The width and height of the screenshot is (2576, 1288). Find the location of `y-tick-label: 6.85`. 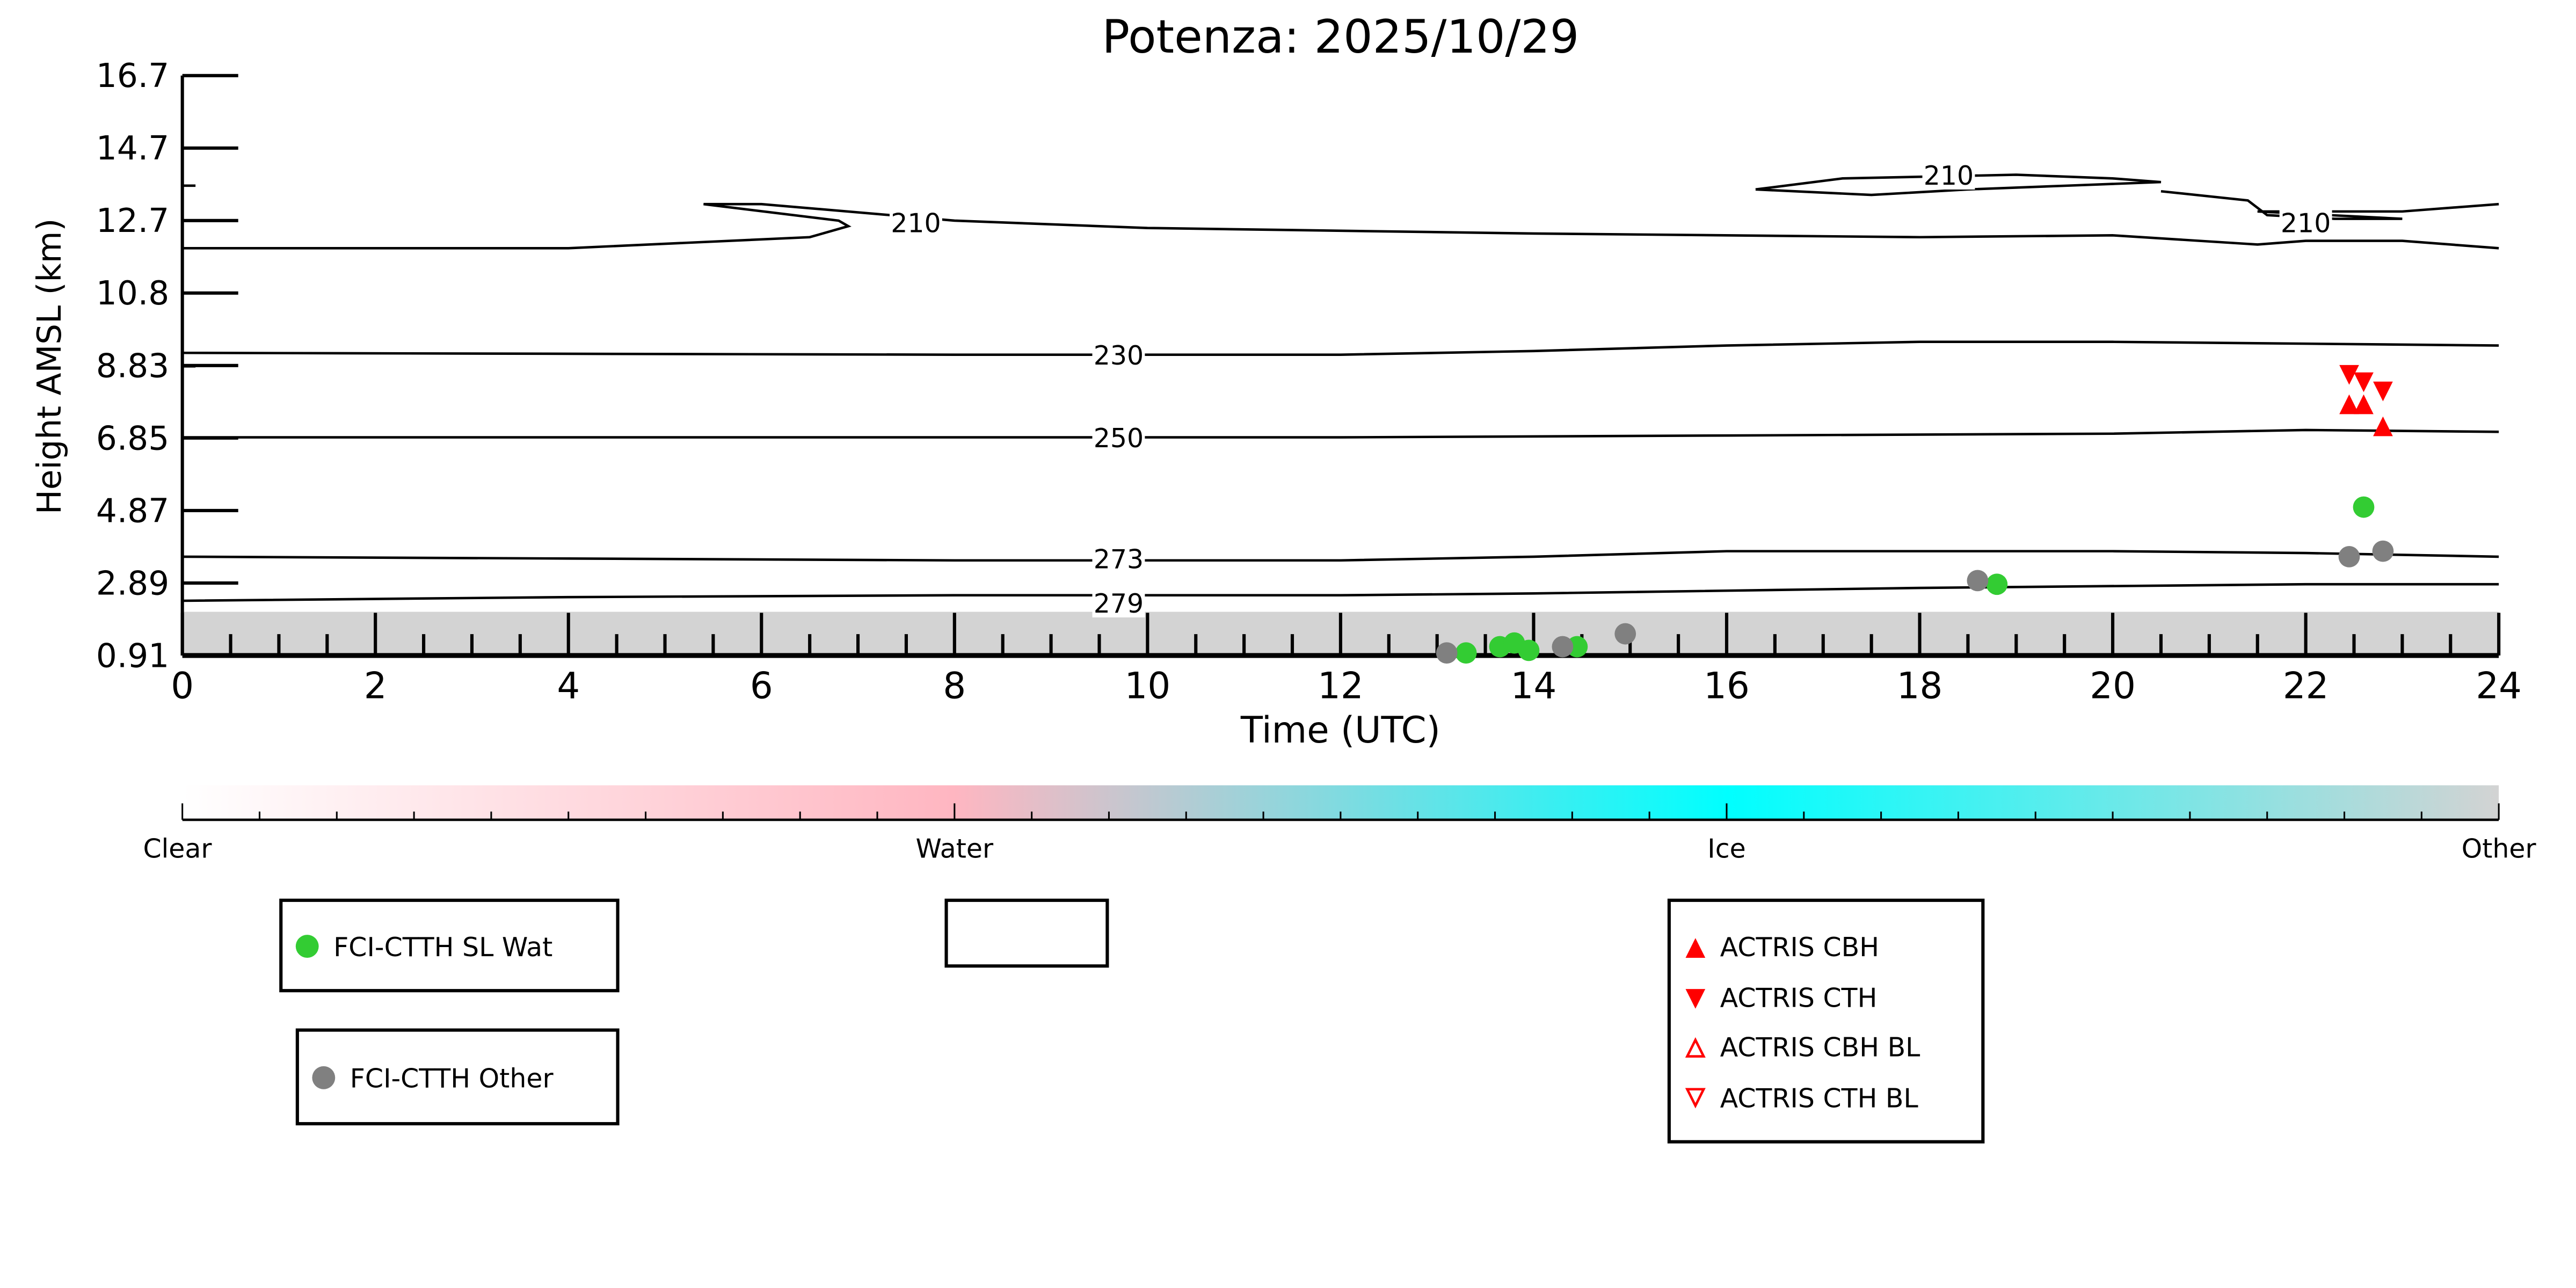

y-tick-label: 6.85 is located at coordinates (132, 438).